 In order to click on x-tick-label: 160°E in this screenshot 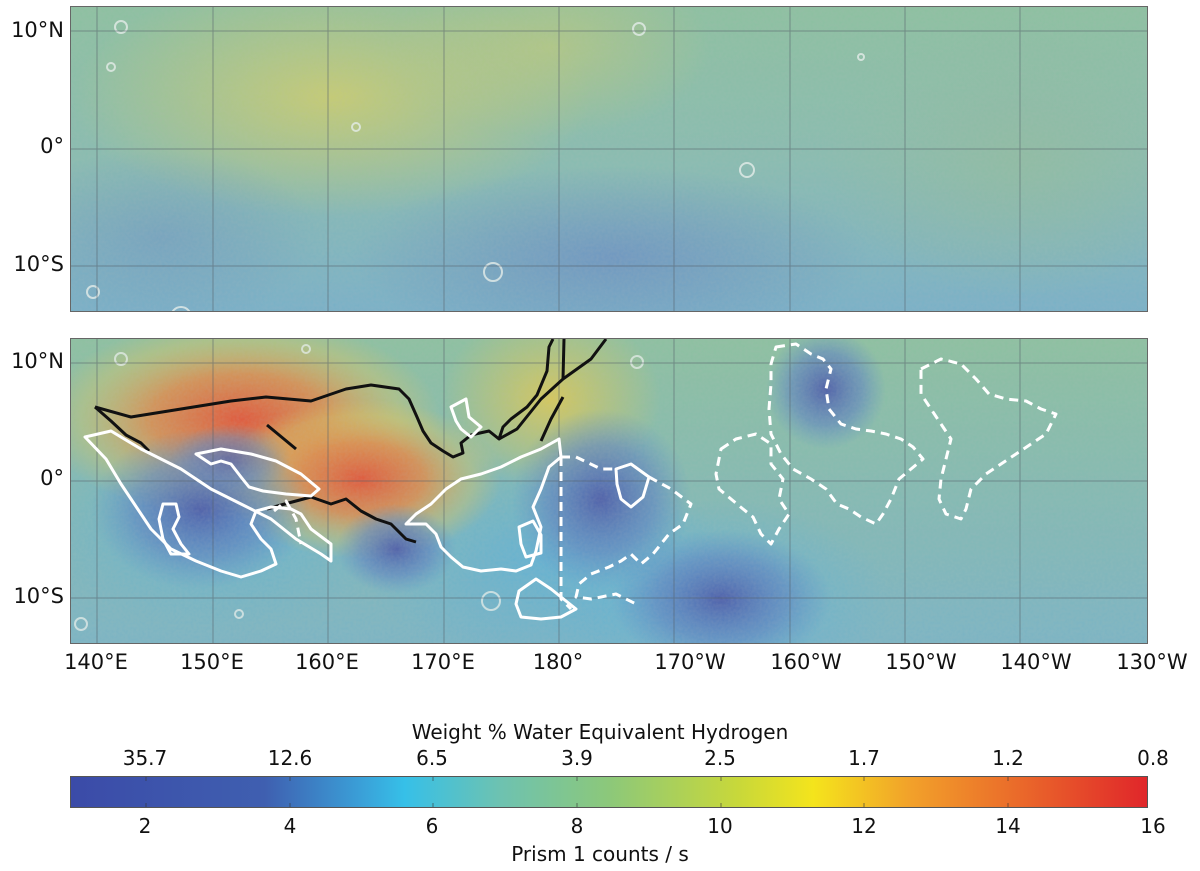, I will do `click(327, 662)`.